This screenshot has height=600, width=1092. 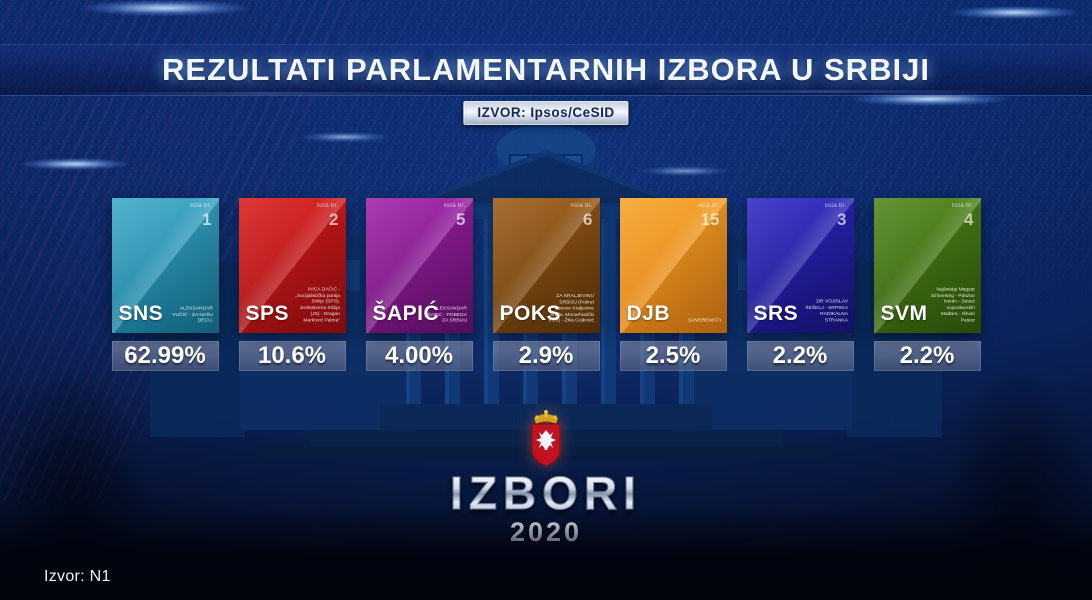 I want to click on party-result-djb: lista br. 15 DJB SUVERENISTI 2.5%, so click(x=673, y=284).